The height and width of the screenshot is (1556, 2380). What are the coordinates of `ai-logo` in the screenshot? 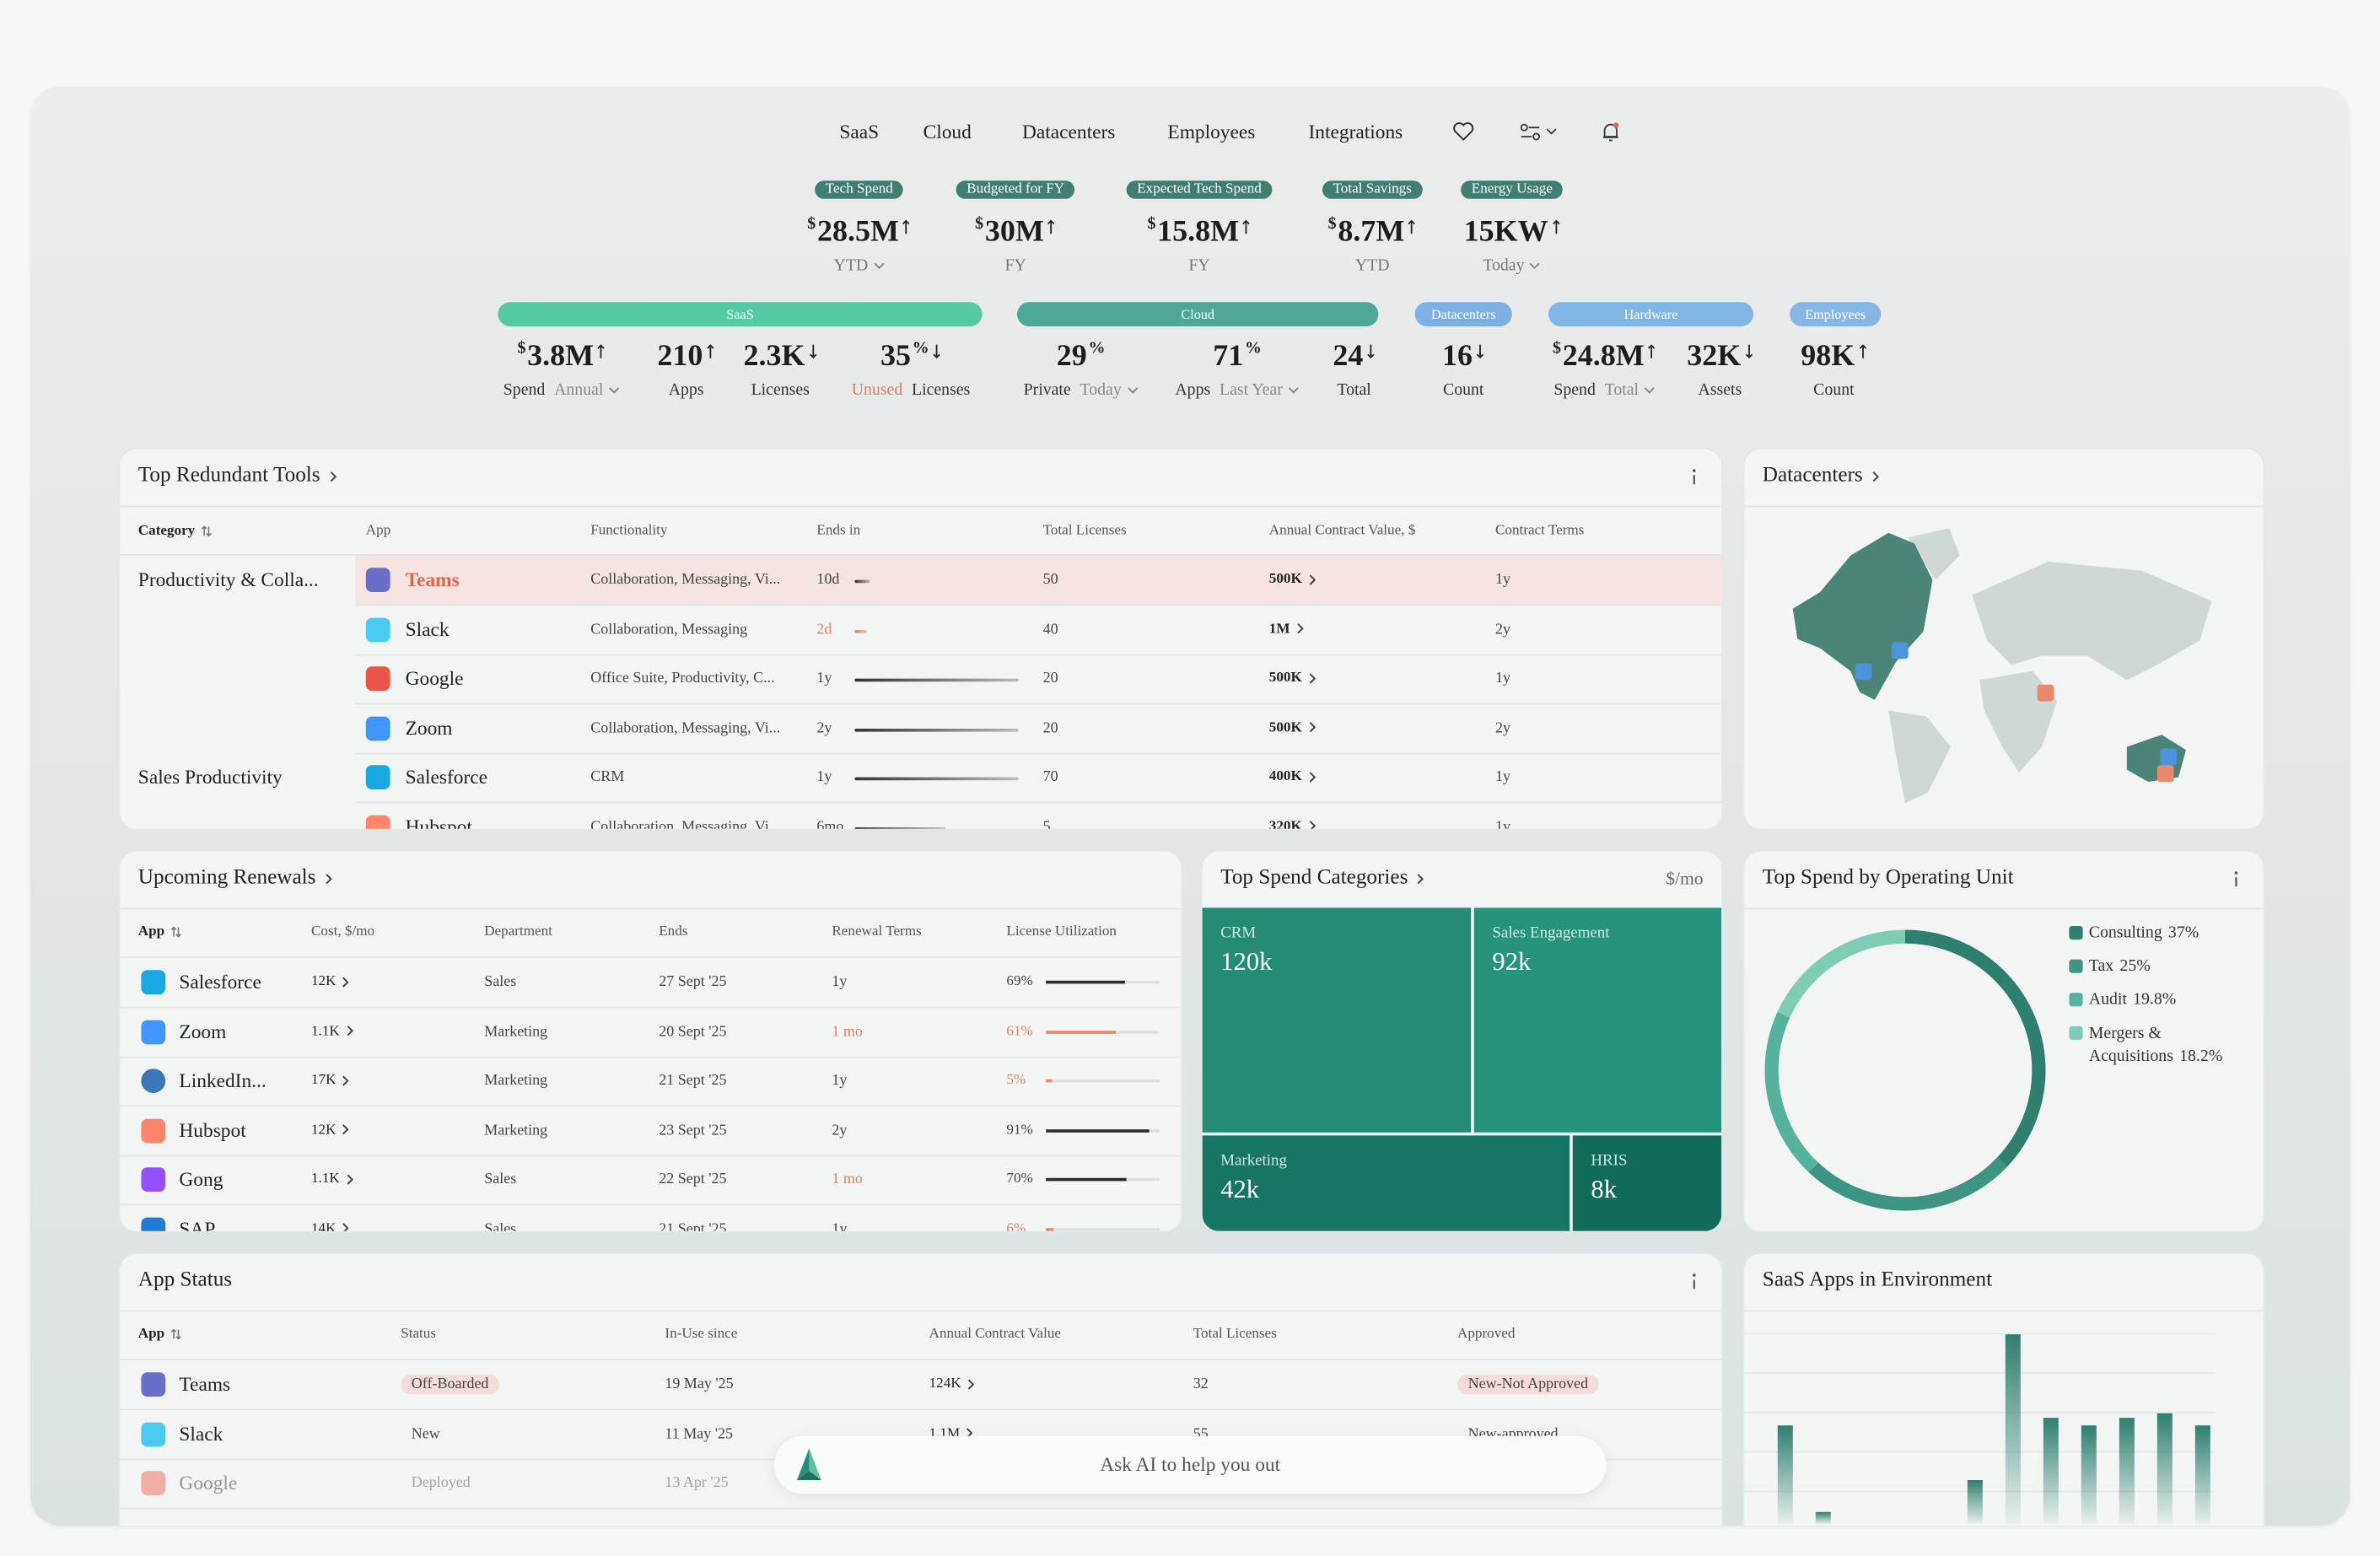 It's located at (809, 1464).